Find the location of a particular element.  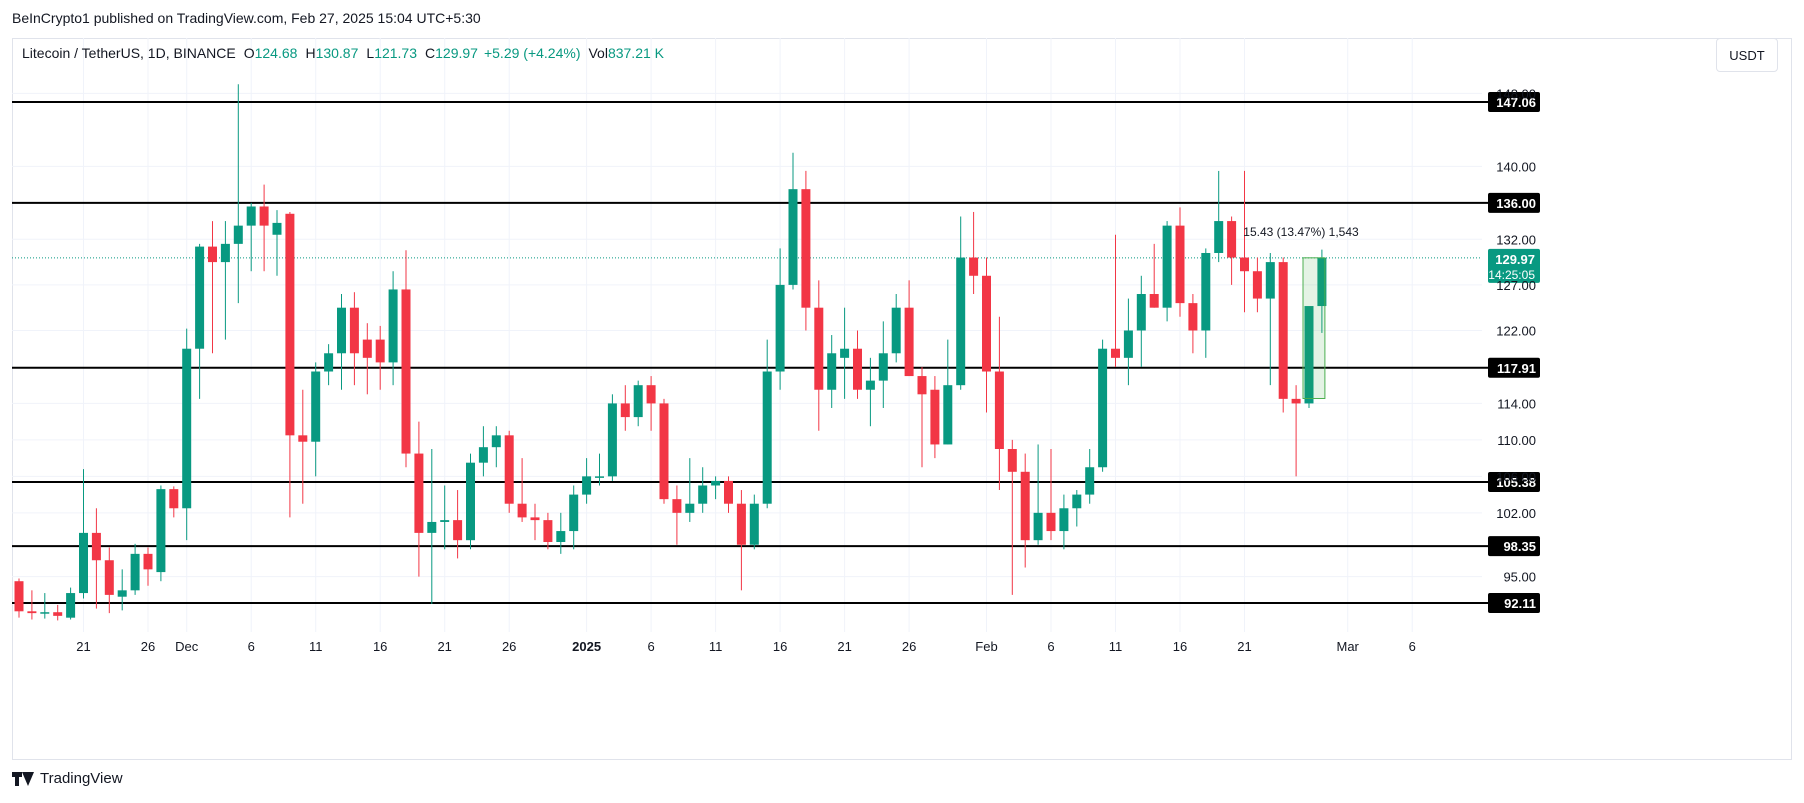

x-tick-label: 2025 is located at coordinates (586, 646).